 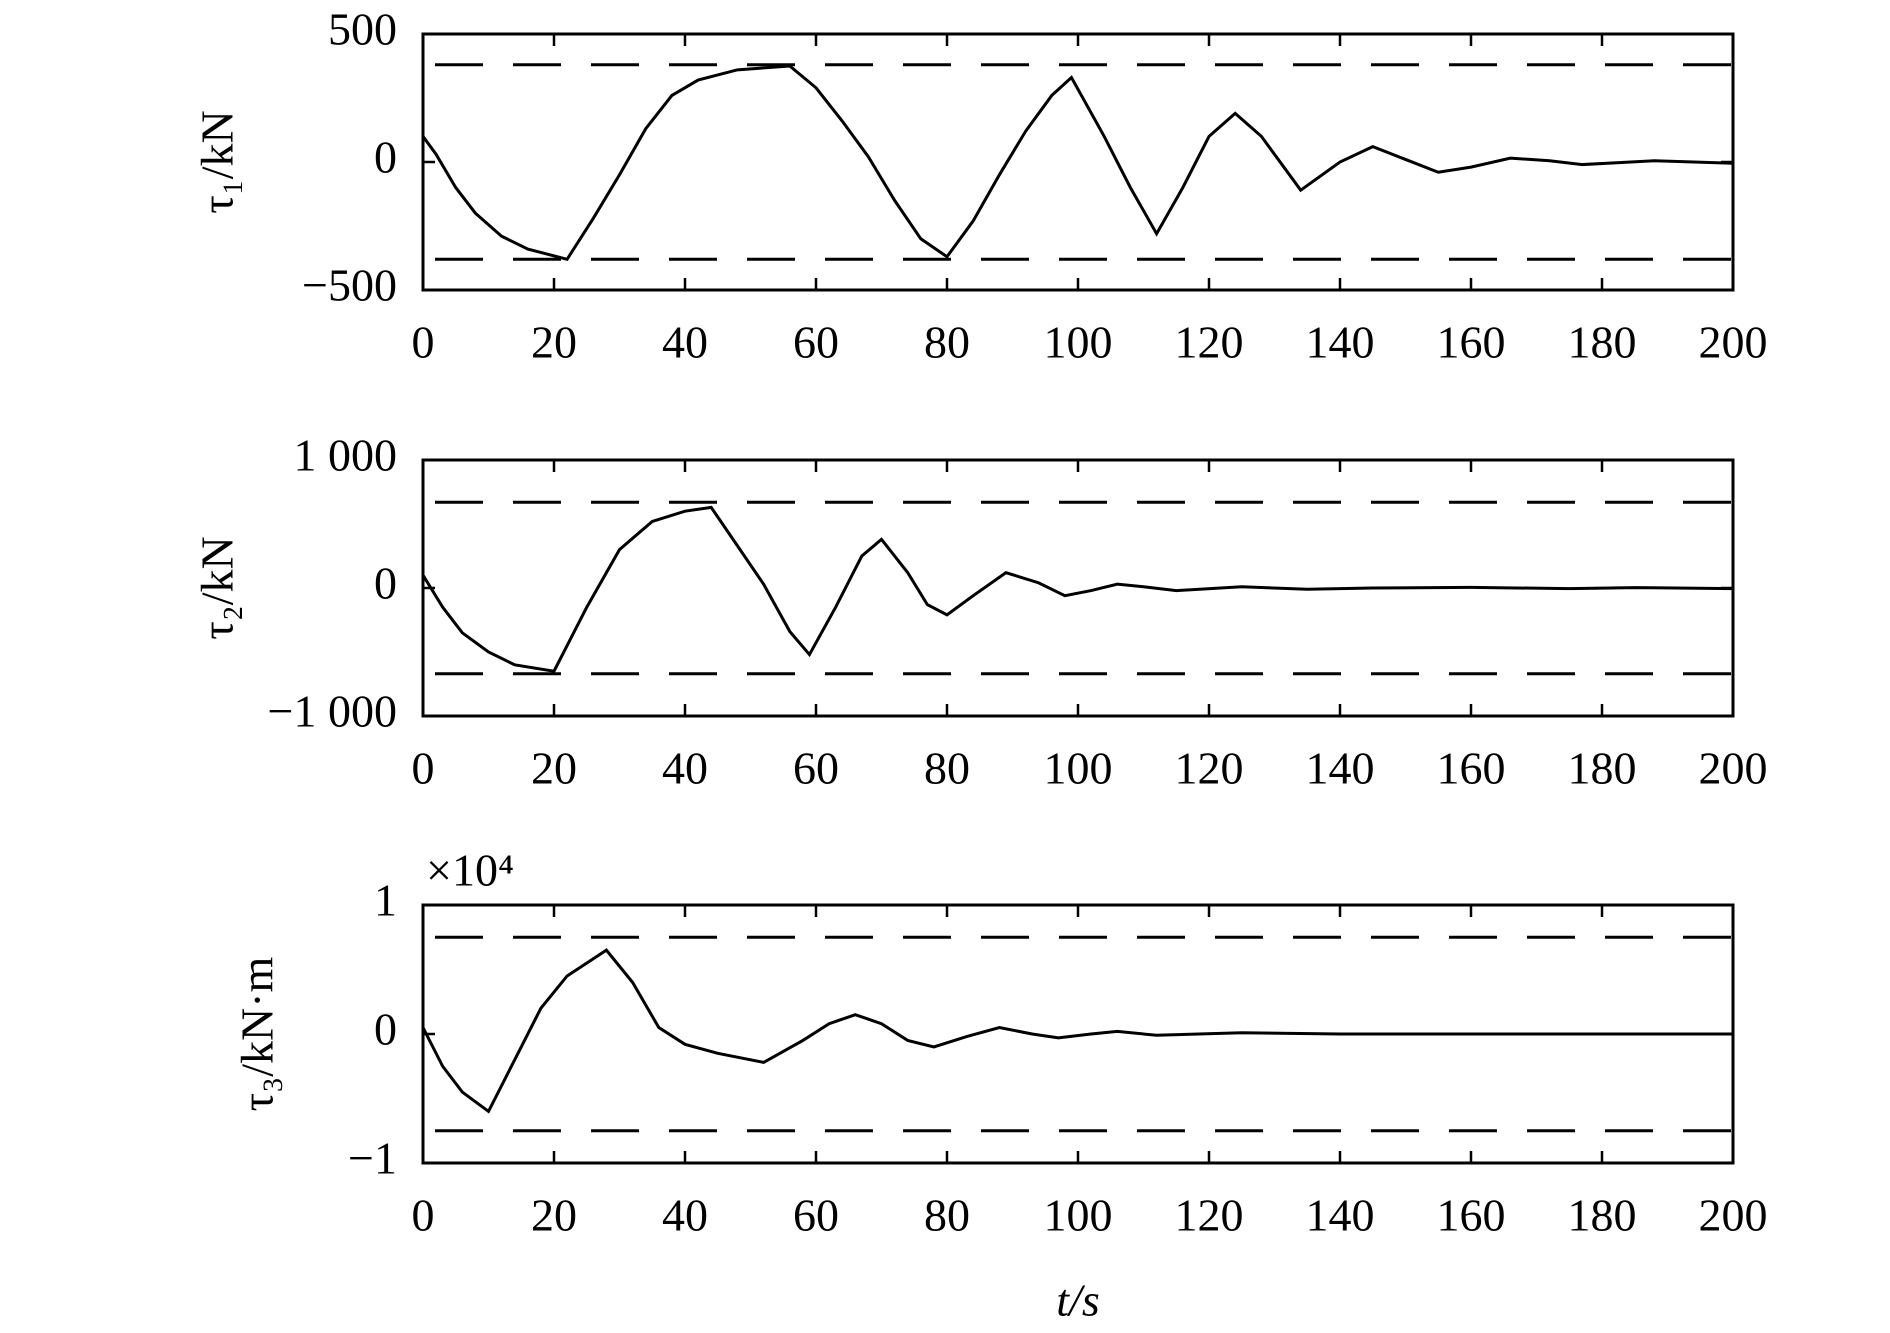 What do you see at coordinates (257, 1033) in the screenshot?
I see `y-axis-label: τ₃/kN·m` at bounding box center [257, 1033].